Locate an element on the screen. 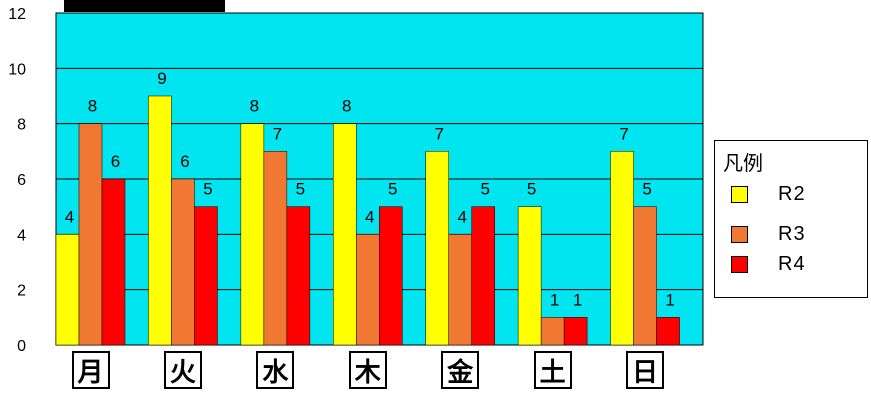 The width and height of the screenshot is (871, 395). y-tick-label: 8 is located at coordinates (21, 125).